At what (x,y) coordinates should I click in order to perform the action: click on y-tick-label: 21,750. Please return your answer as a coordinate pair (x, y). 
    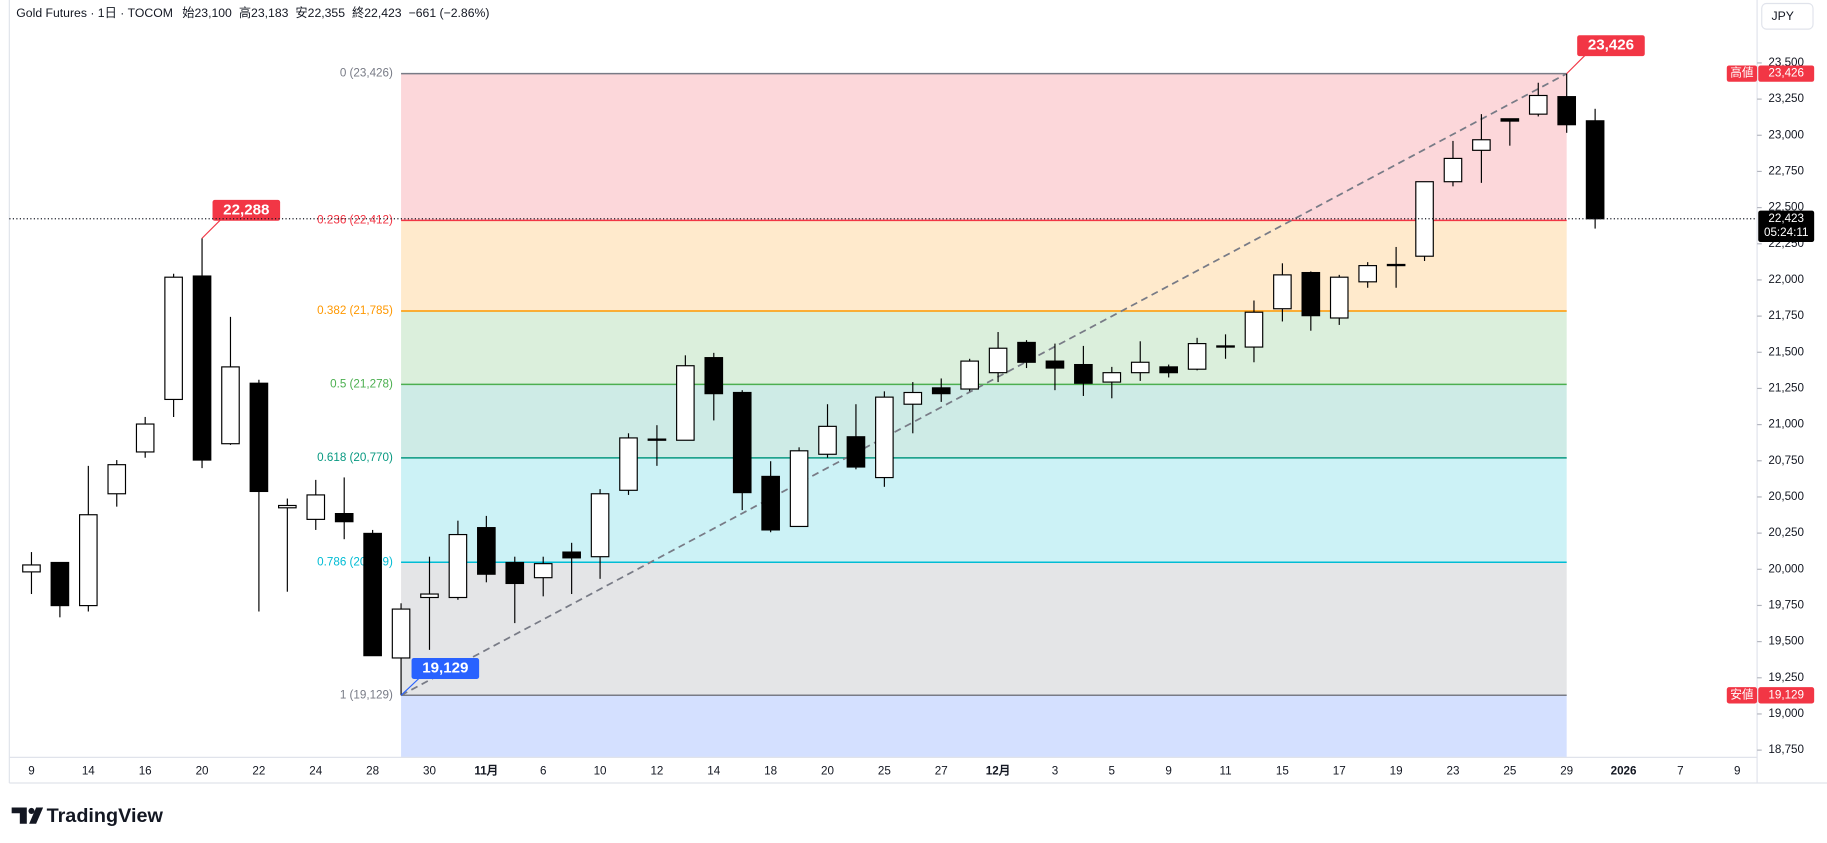
    Looking at the image, I should click on (1786, 315).